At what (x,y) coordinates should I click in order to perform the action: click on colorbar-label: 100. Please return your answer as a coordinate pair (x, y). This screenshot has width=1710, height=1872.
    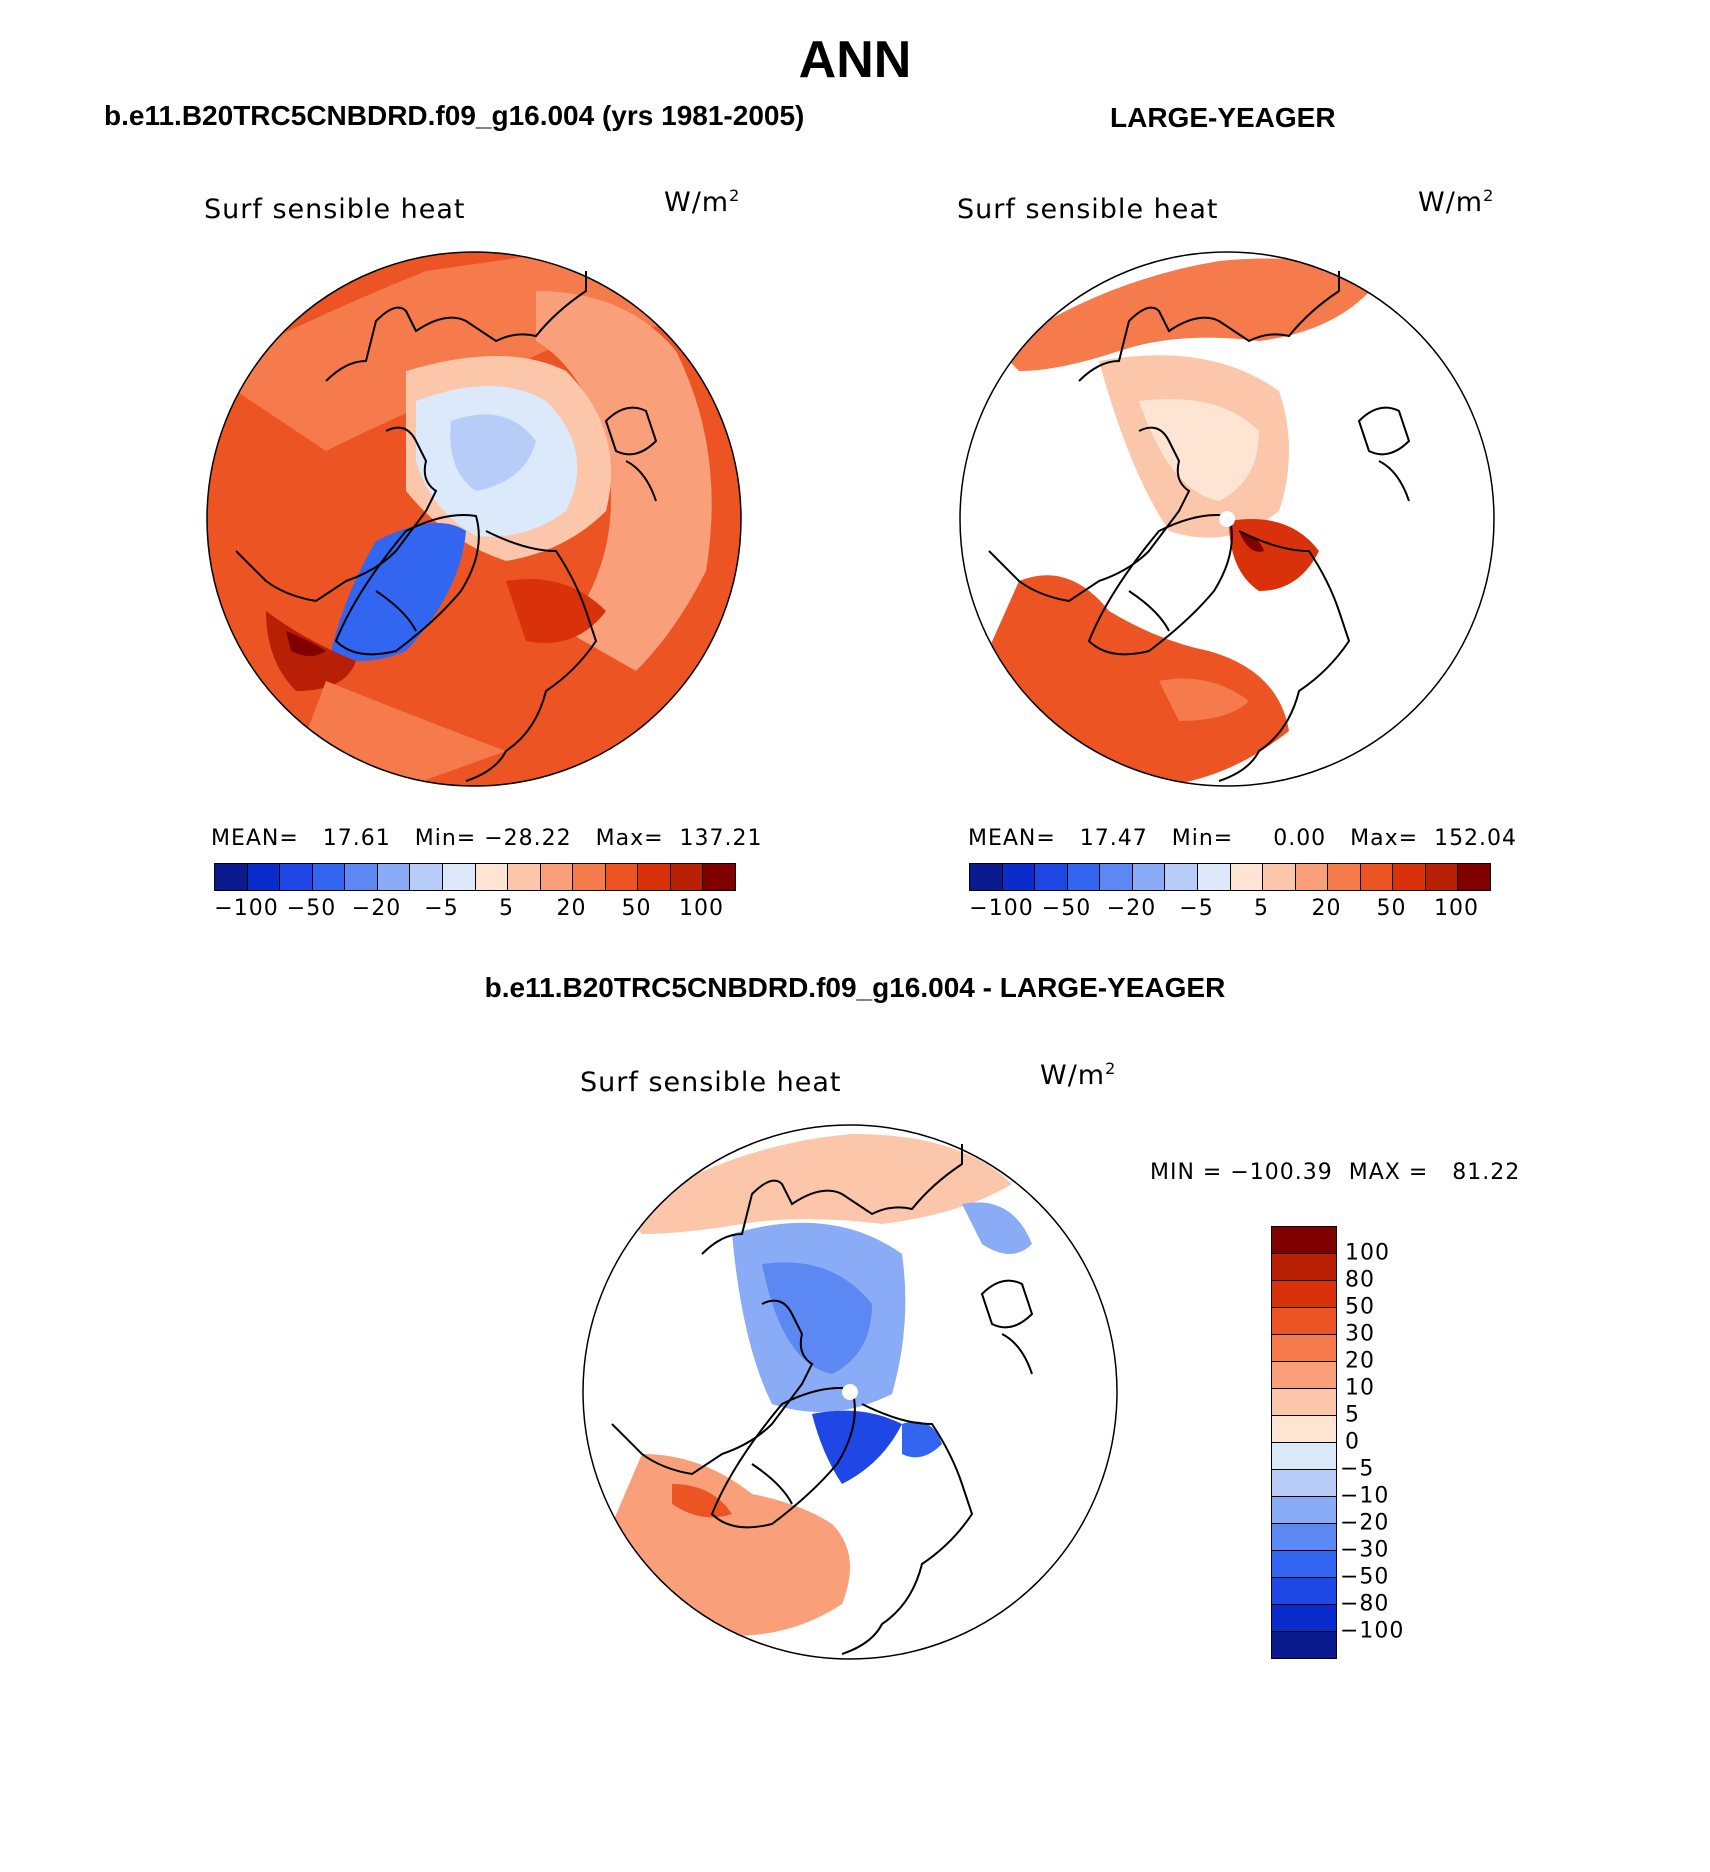
    Looking at the image, I should click on (1367, 1253).